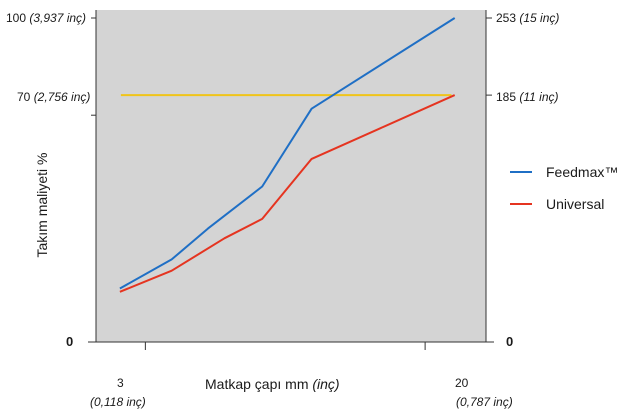 Image resolution: width=632 pixels, height=418 pixels. Describe the element at coordinates (46, 18) in the screenshot. I see `y-left-tick-label-100: 100 (3,937 inç)` at that location.